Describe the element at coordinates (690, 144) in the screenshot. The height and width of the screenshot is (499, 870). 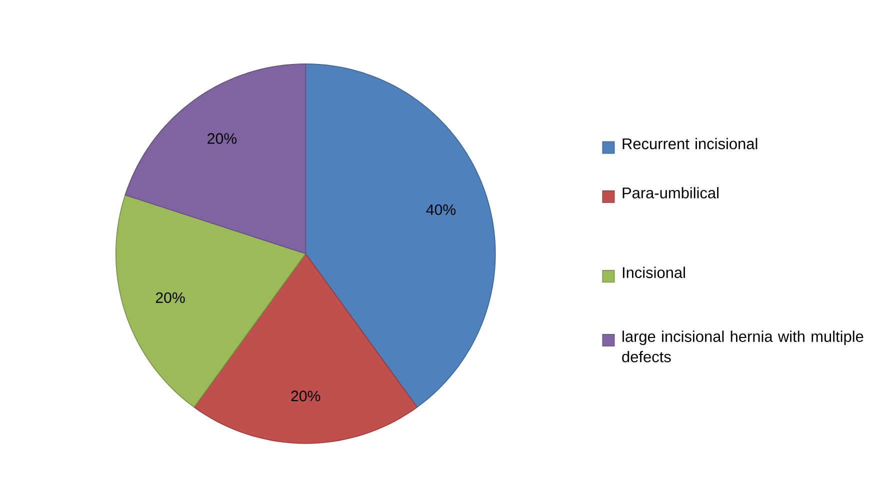
I see `legend-label: Recurrent incisional` at that location.